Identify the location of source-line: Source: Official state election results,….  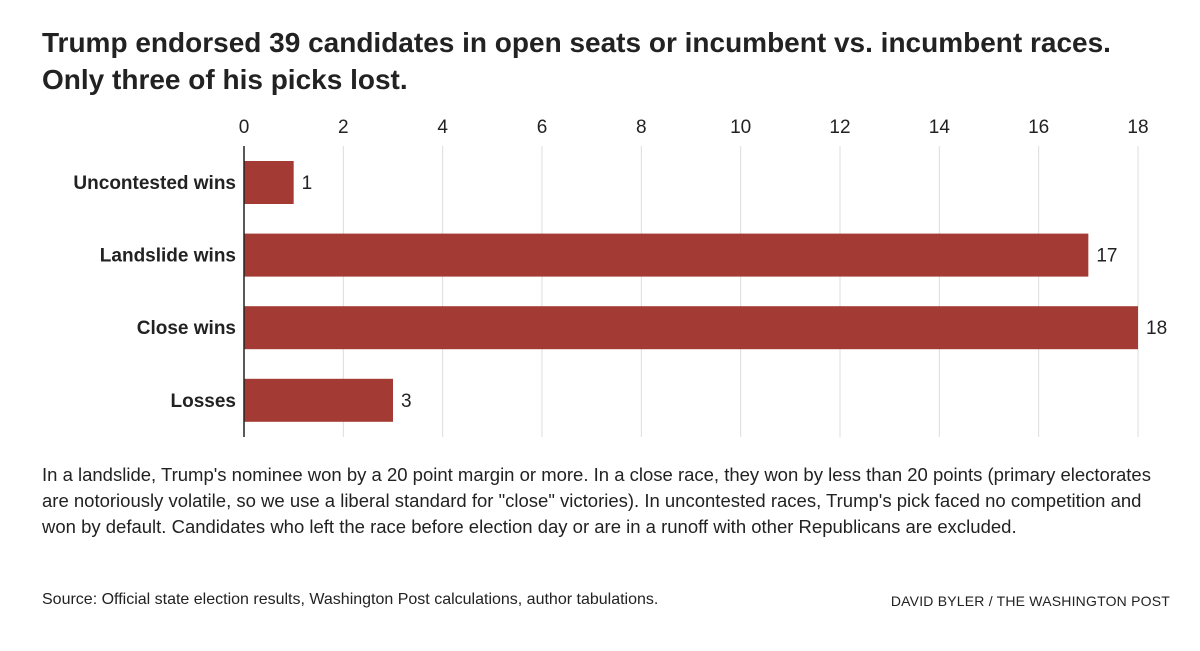
(350, 599).